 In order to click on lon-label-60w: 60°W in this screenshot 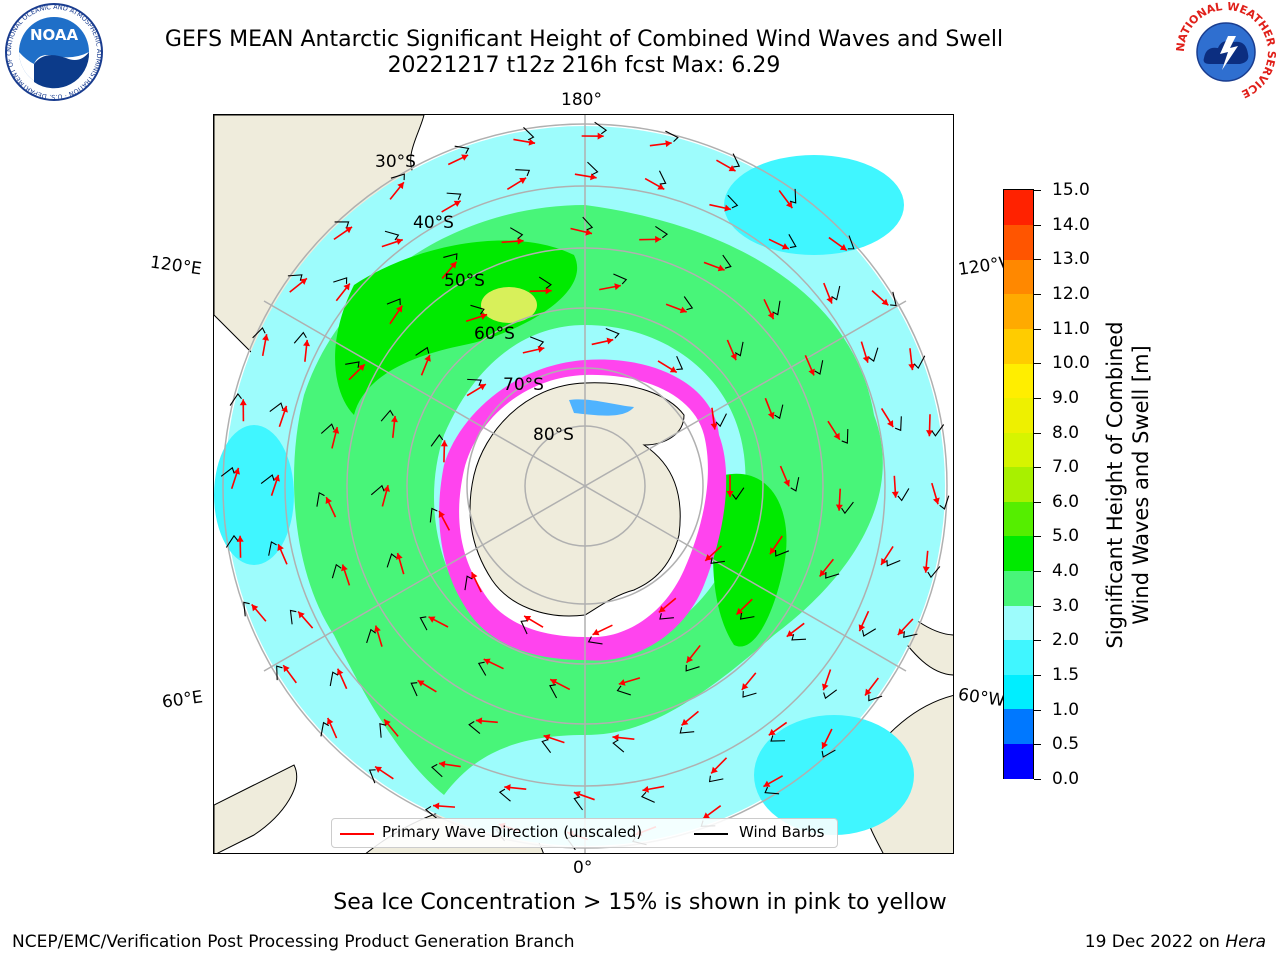, I will do `click(981, 698)`.